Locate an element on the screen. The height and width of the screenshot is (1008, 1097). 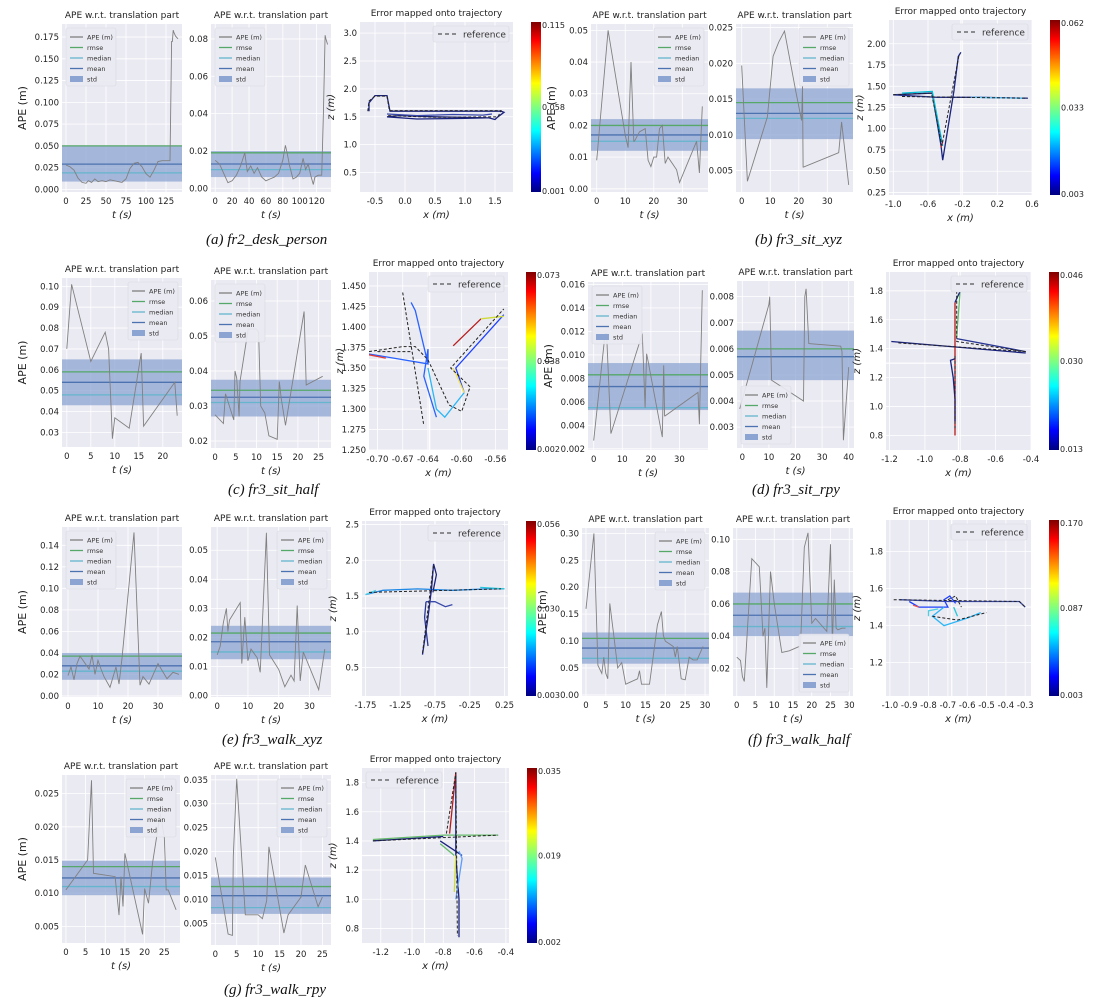
y-tick-label: 1.75 is located at coordinates (876, 66).